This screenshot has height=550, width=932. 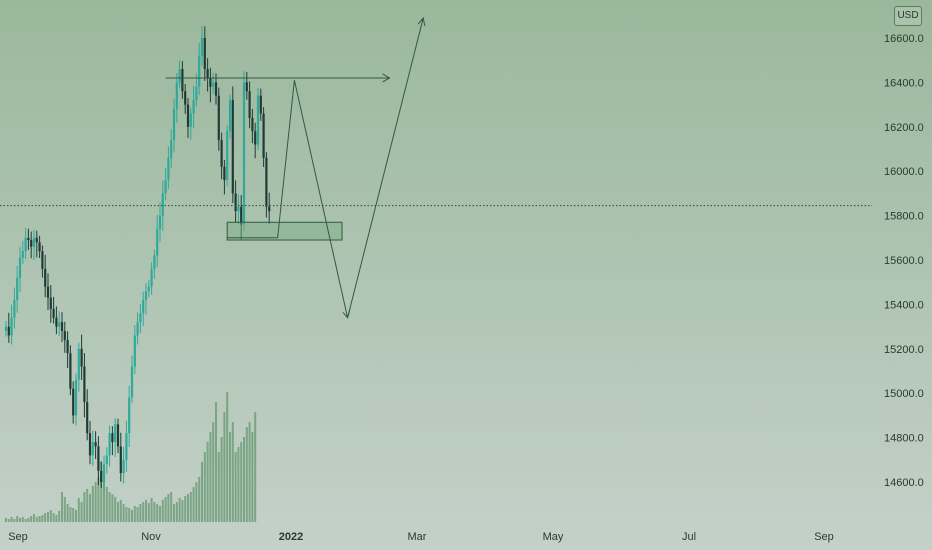 I want to click on y-tick-label: 15400.0, so click(x=904, y=305).